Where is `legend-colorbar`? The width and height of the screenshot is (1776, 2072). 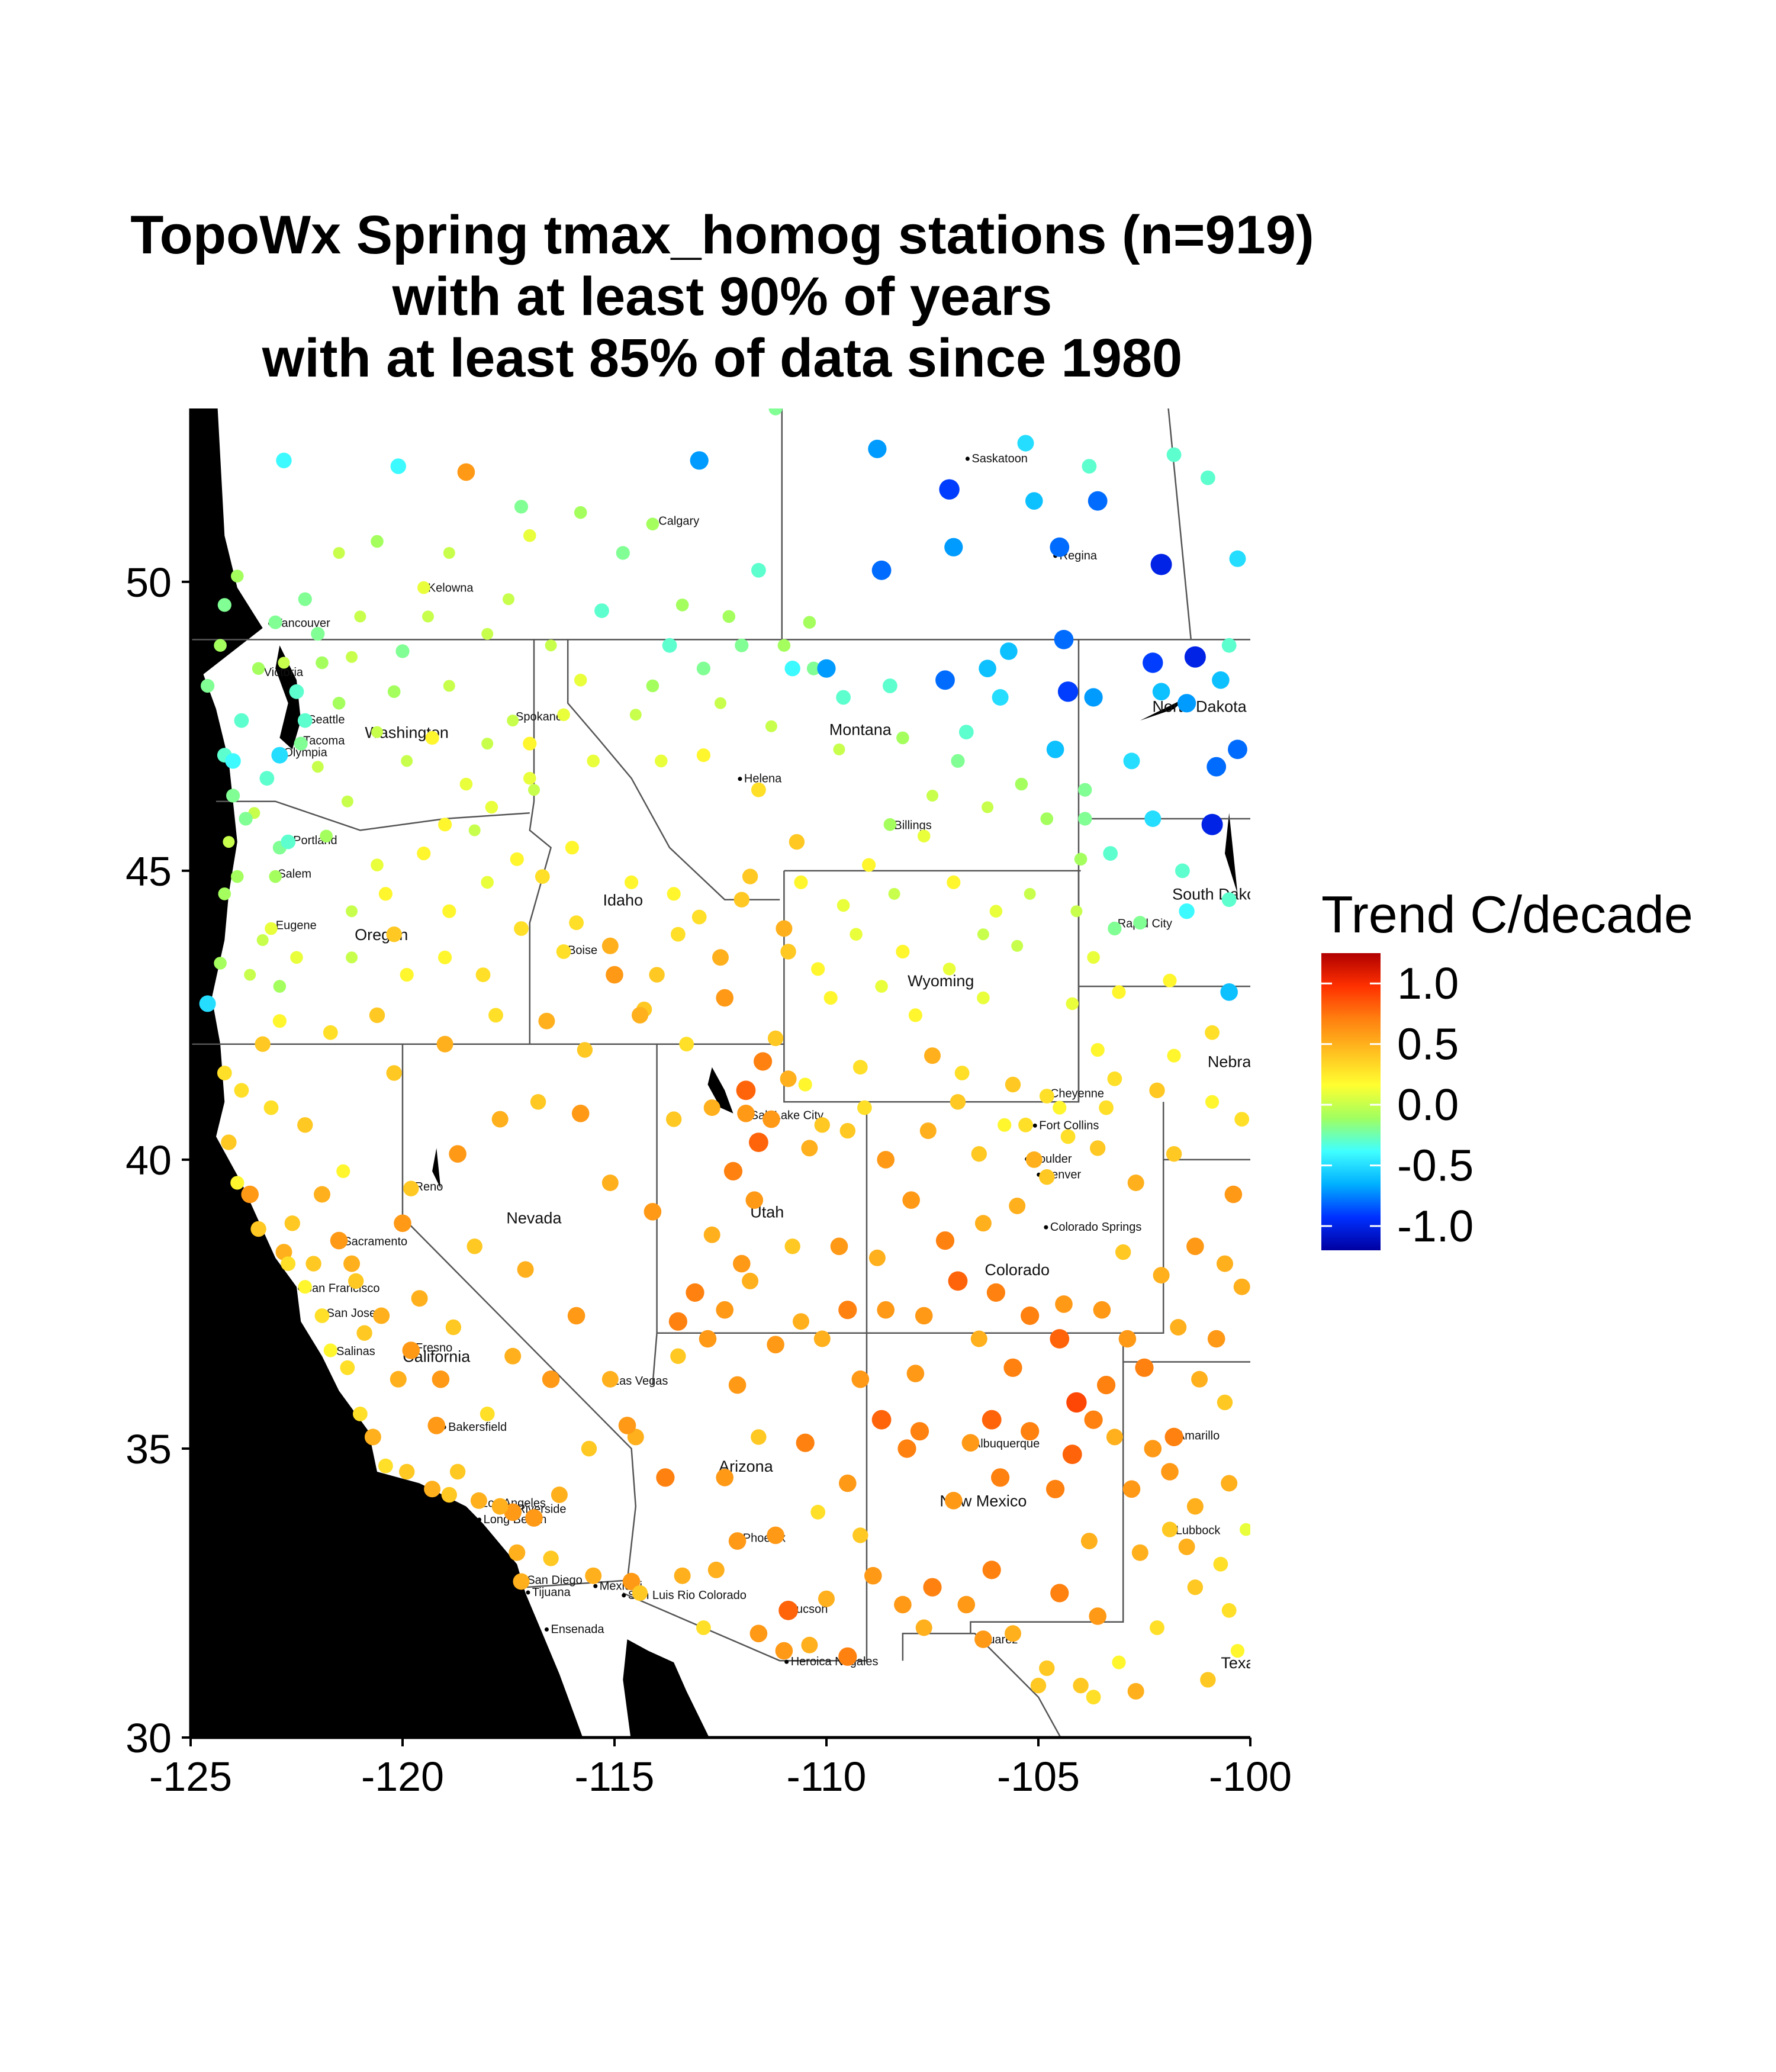
legend-colorbar is located at coordinates (1351, 1101).